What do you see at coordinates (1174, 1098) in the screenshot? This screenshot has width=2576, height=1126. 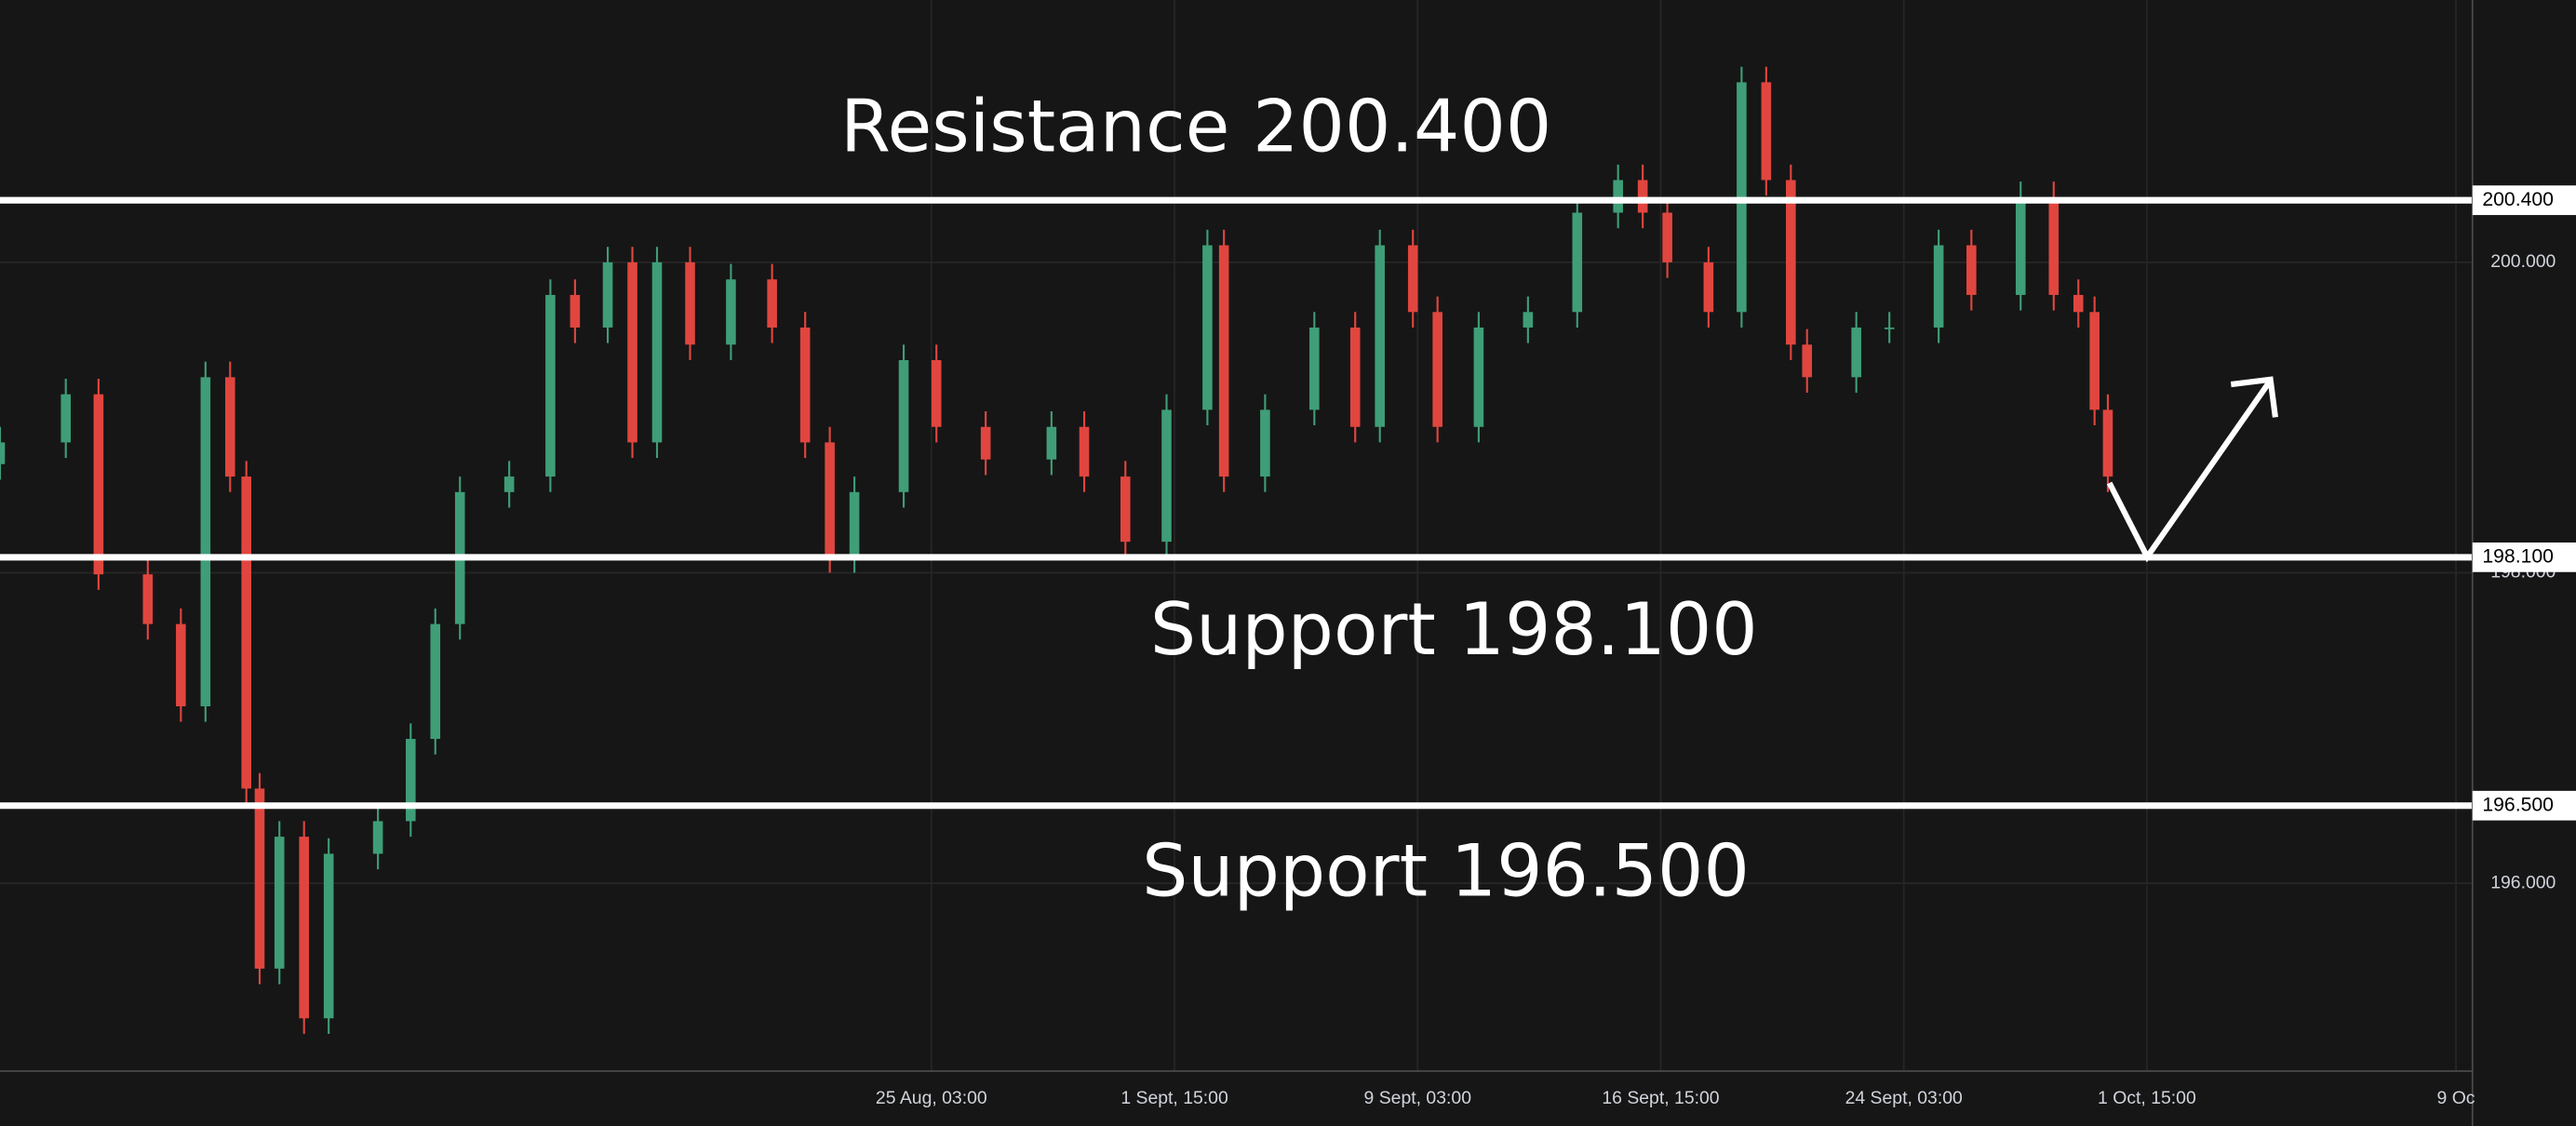 I see `x-tick-label: 1 Sept, 15:00` at bounding box center [1174, 1098].